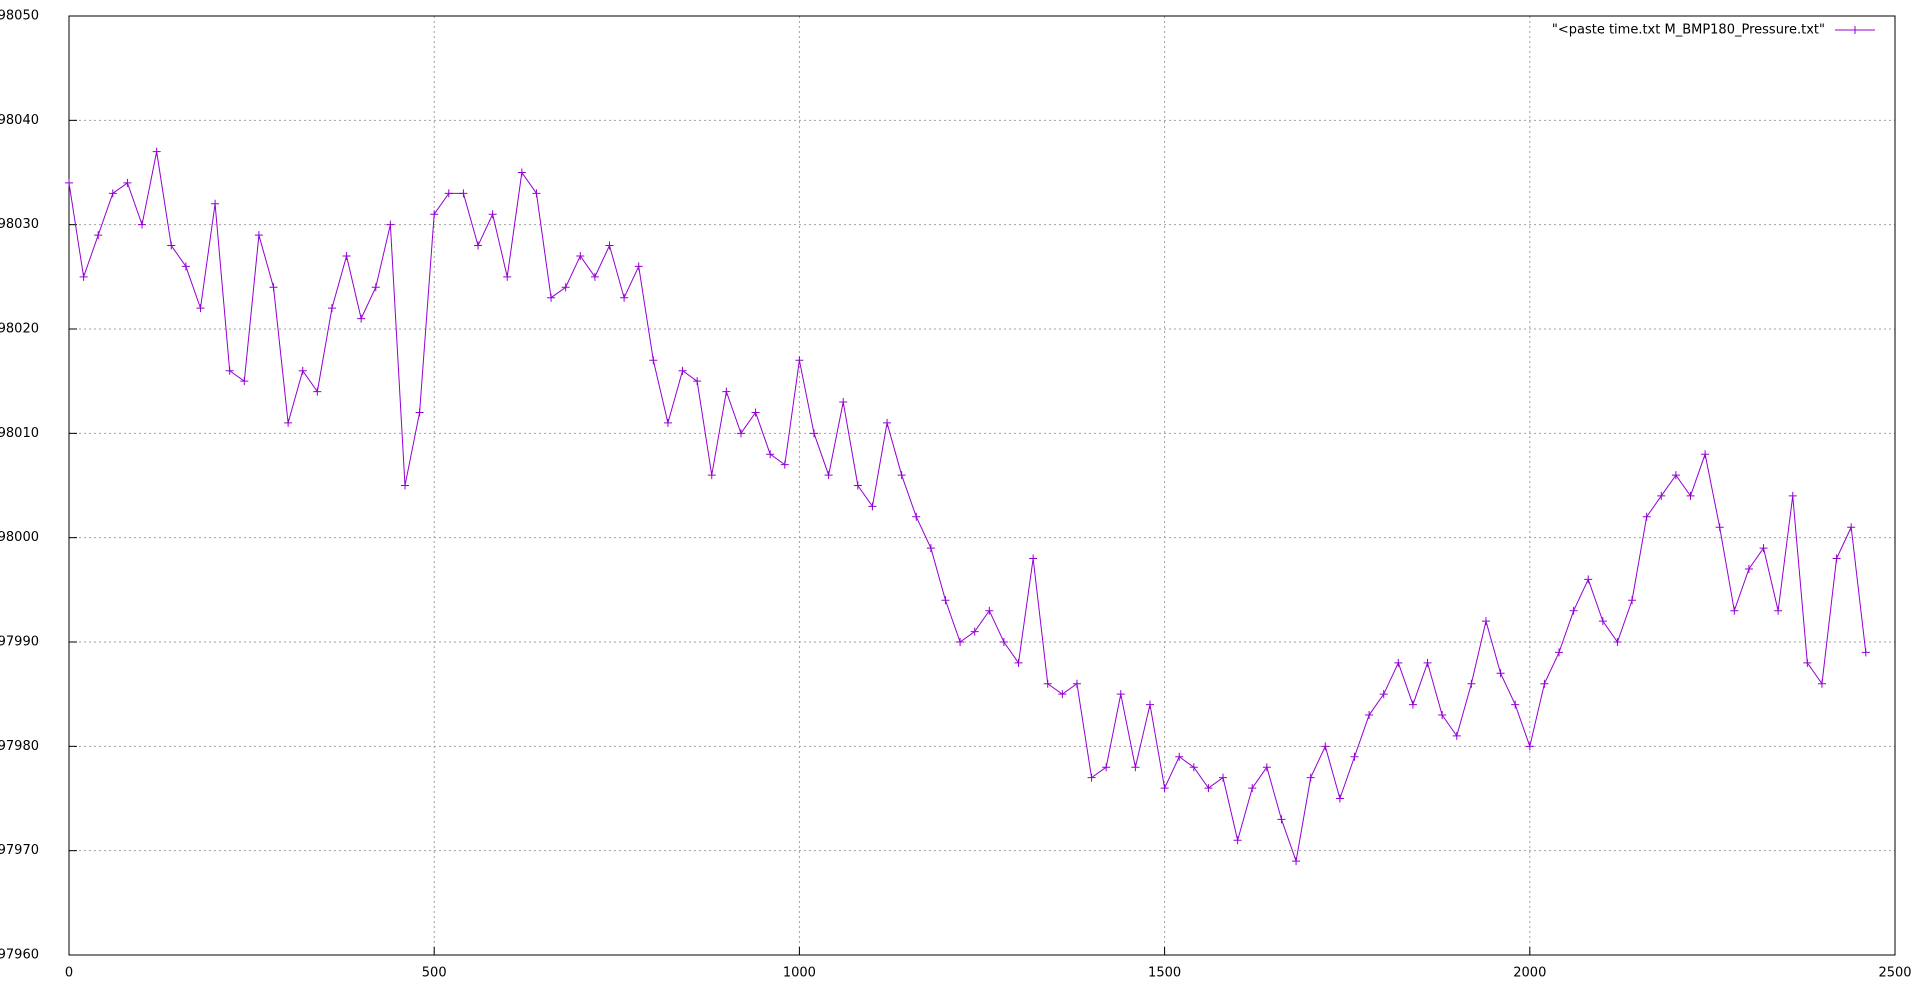 This screenshot has width=1920, height=986. What do you see at coordinates (434, 973) in the screenshot?
I see `x-tick-label: 500` at bounding box center [434, 973].